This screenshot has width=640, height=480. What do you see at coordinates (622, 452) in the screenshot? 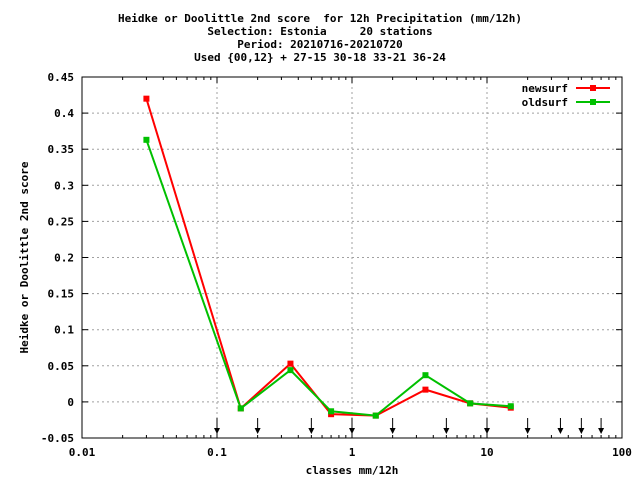
I see `x-tick-label: 100` at bounding box center [622, 452].